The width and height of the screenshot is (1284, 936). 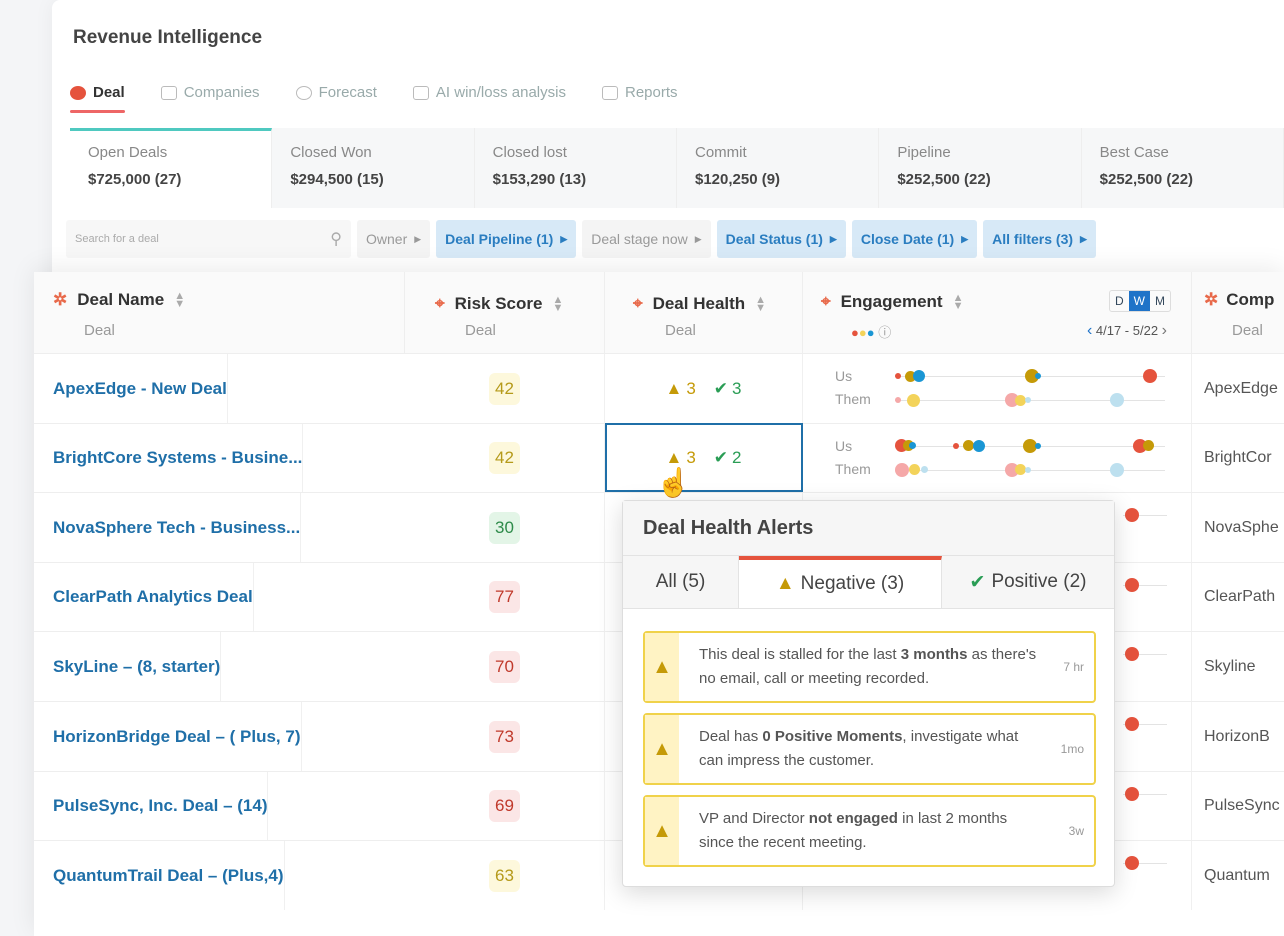 I want to click on summary-card: Closed lost $153,290 (13), so click(x=575, y=168).